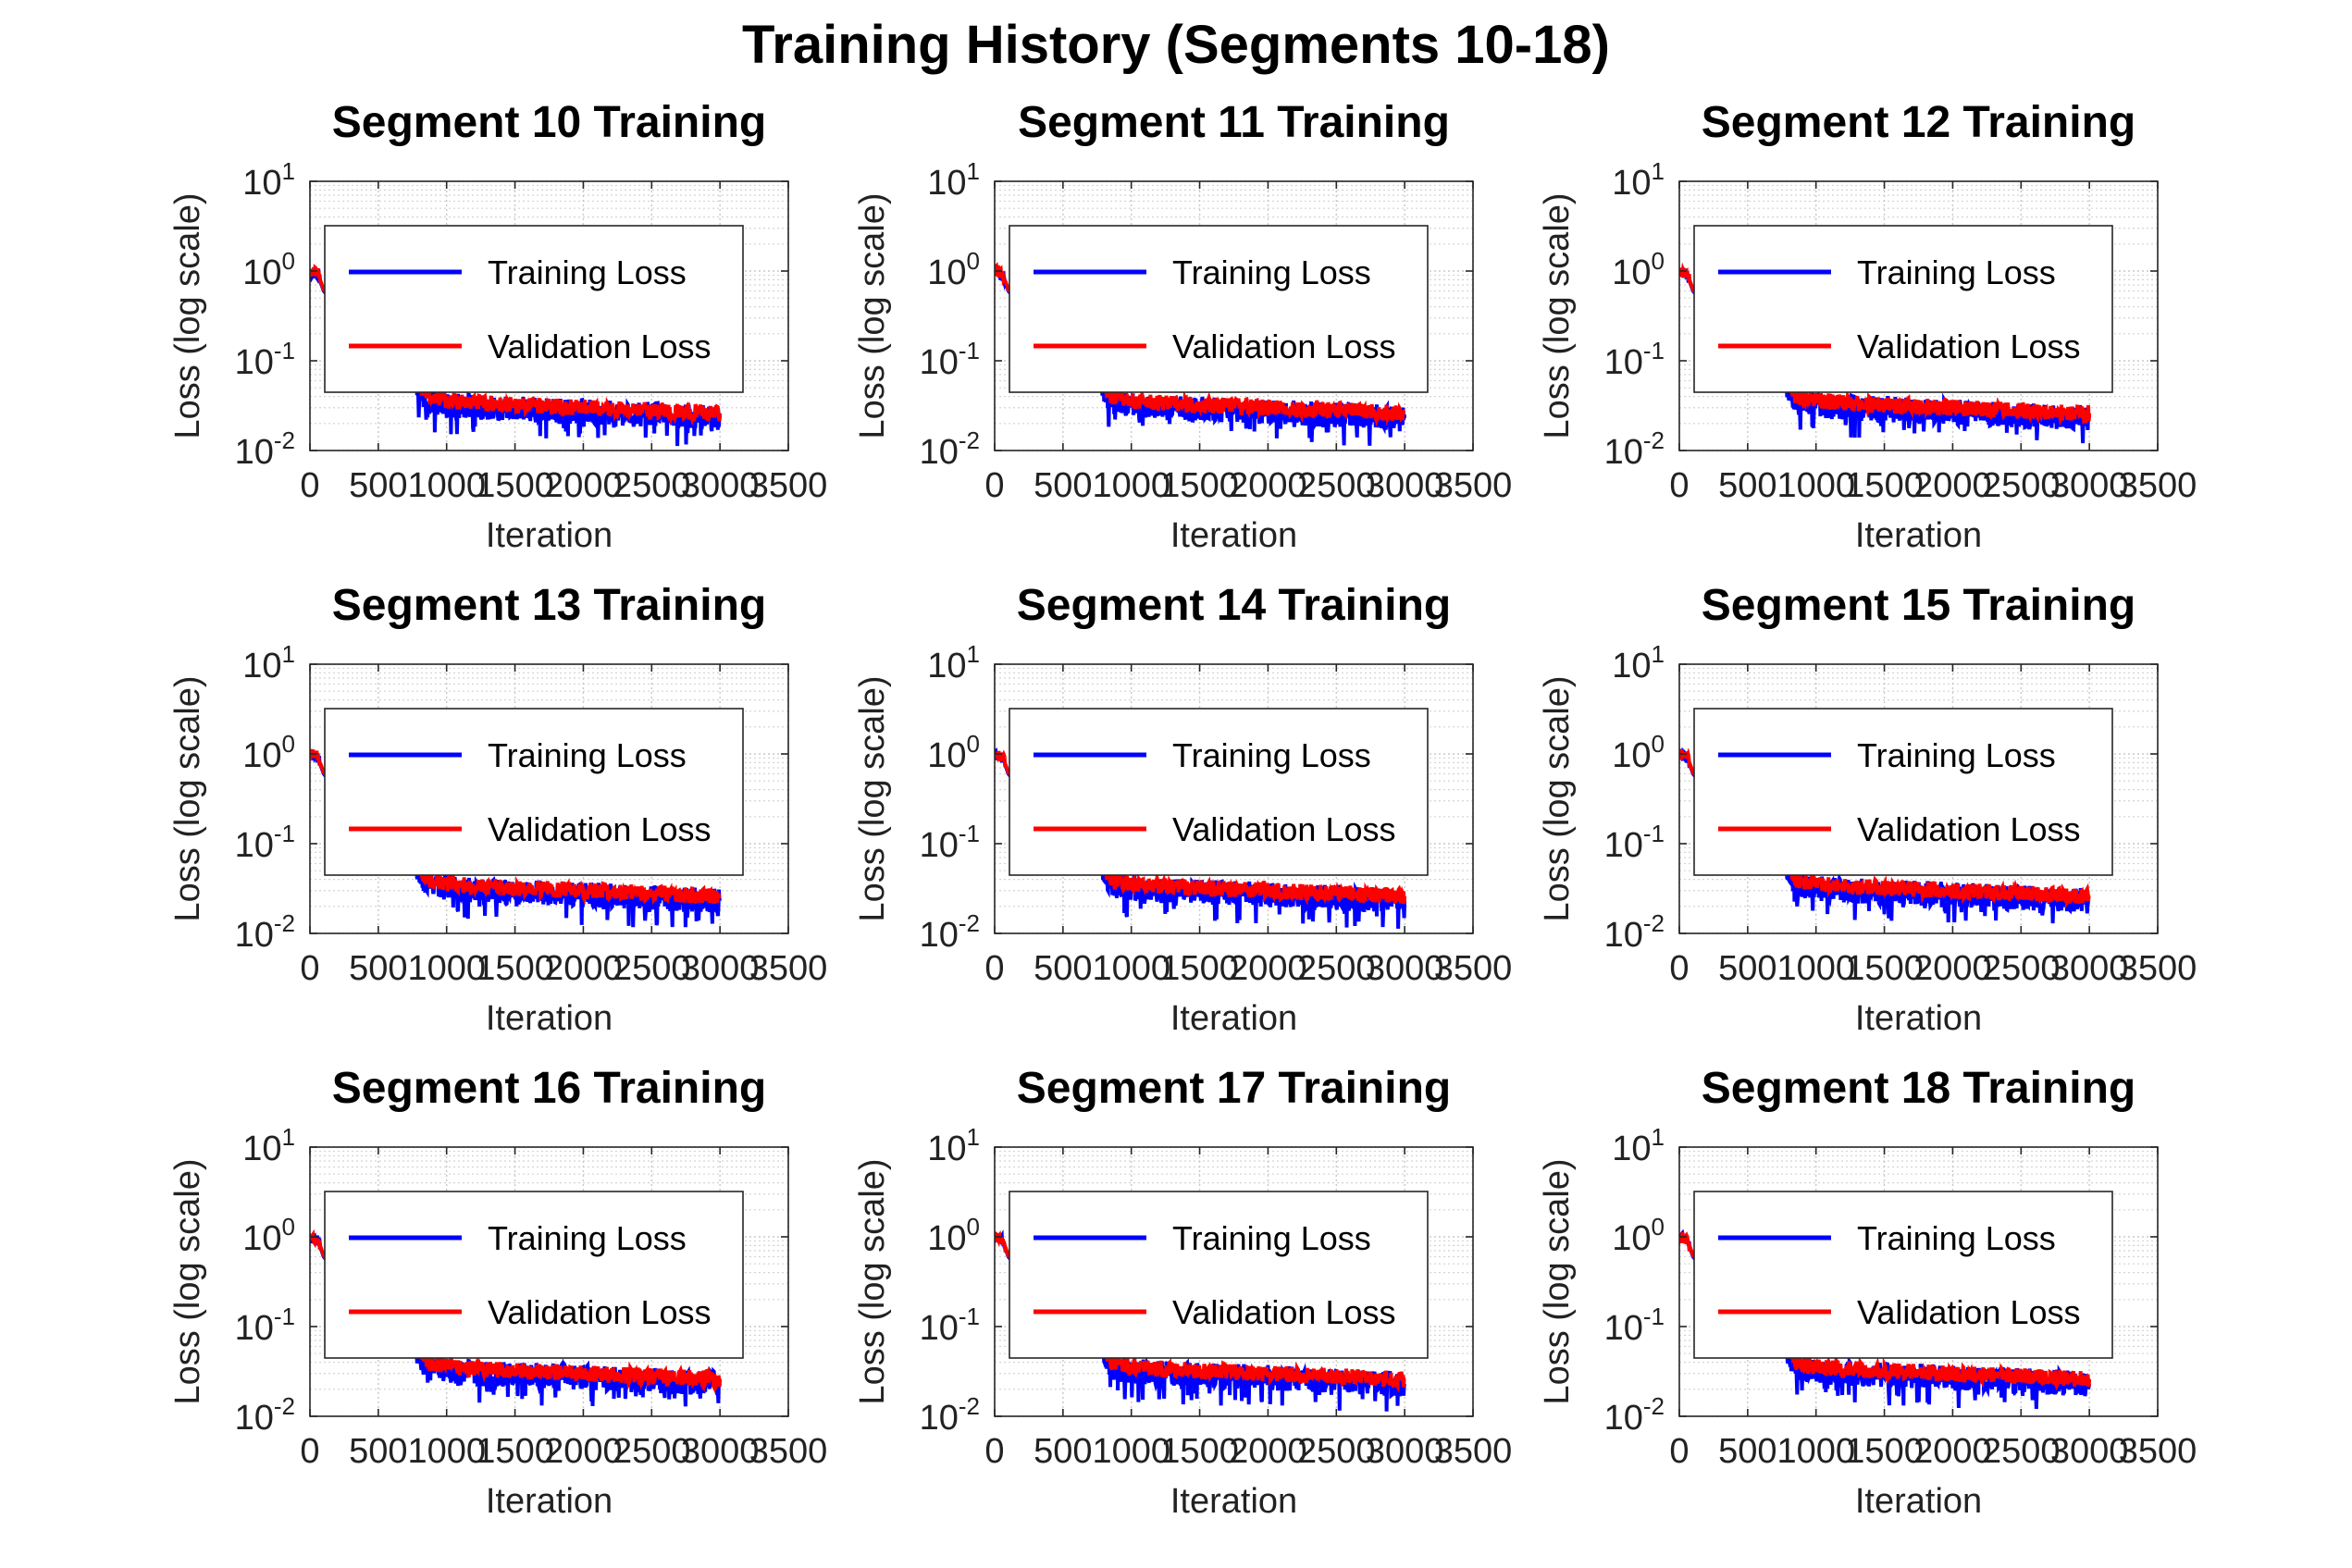 The height and width of the screenshot is (1568, 2352). Describe the element at coordinates (1918, 1088) in the screenshot. I see `subplot-title: Segment 18 Training` at that location.